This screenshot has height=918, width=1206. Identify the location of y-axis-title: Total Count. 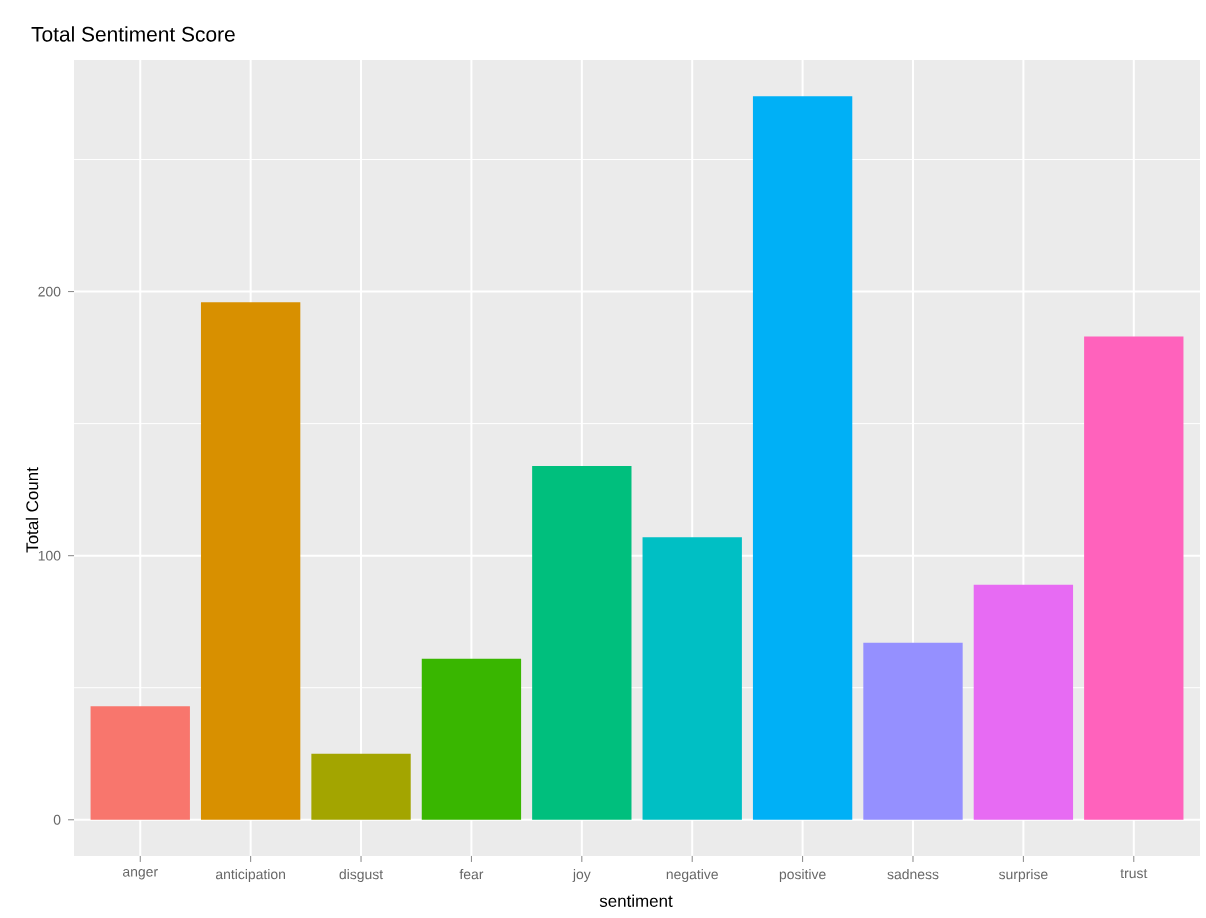
(32, 510).